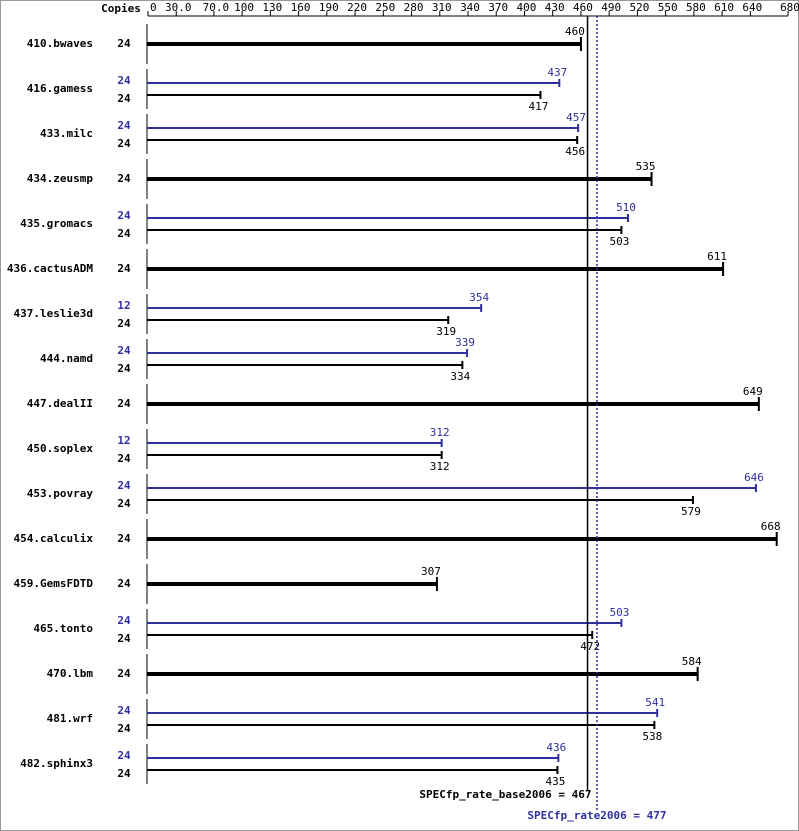  I want to click on x-tick-label: 520, so click(639, 7).